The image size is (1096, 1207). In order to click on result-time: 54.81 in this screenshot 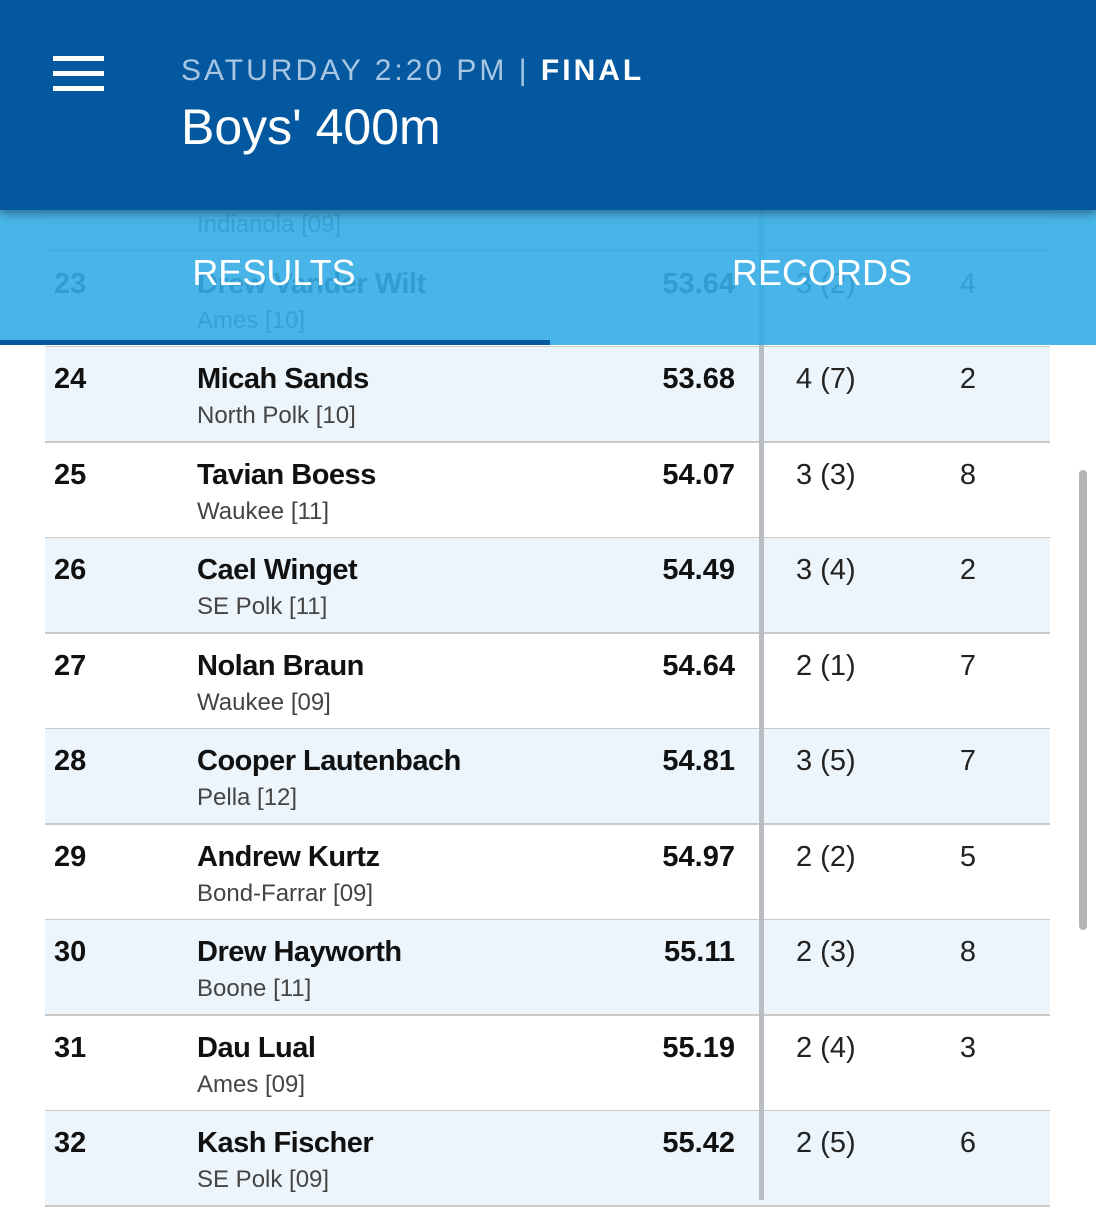, I will do `click(698, 761)`.